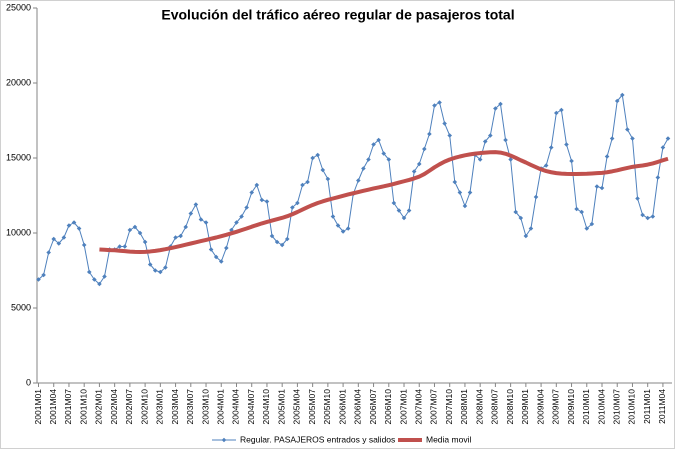 The image size is (675, 454). What do you see at coordinates (448, 439) in the screenshot?
I see `legend-label: Media movil` at bounding box center [448, 439].